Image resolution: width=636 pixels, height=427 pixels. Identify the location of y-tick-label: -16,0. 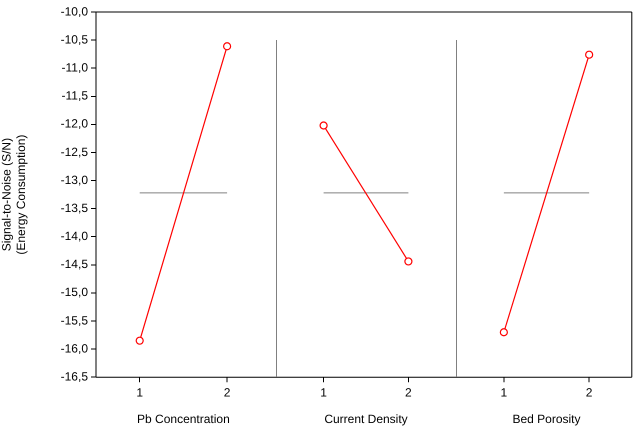
(74, 348).